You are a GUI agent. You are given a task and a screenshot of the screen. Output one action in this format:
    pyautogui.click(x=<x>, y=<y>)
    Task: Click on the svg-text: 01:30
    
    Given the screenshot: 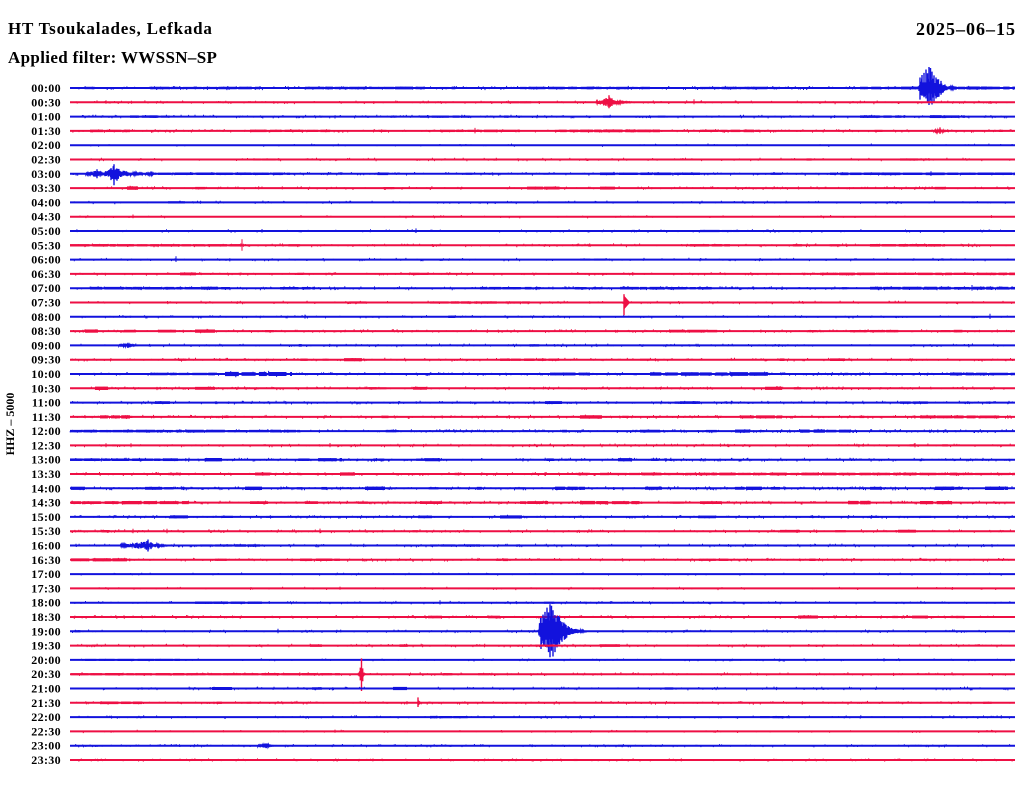 What is the action you would take?
    pyautogui.click(x=46, y=131)
    